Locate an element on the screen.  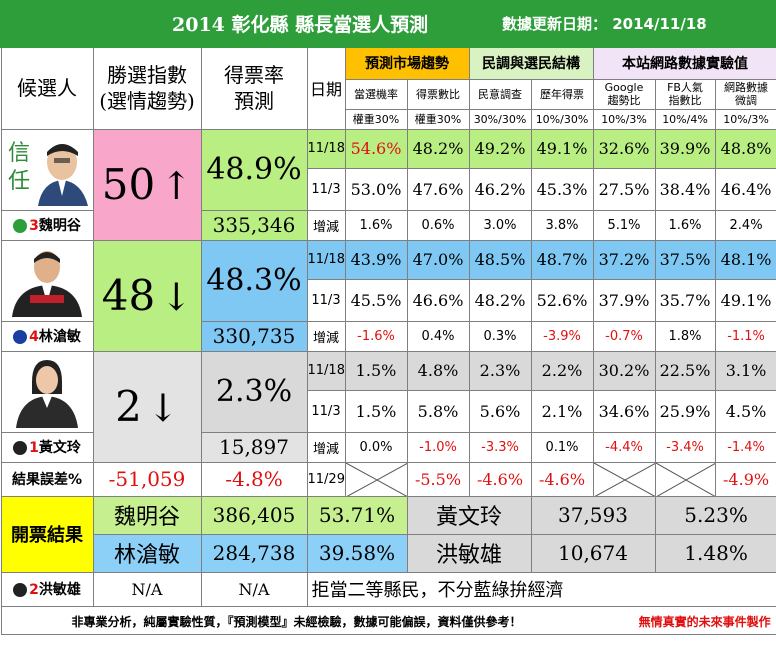
header-group-web: 本站網路數據實驗值 is located at coordinates (684, 63).